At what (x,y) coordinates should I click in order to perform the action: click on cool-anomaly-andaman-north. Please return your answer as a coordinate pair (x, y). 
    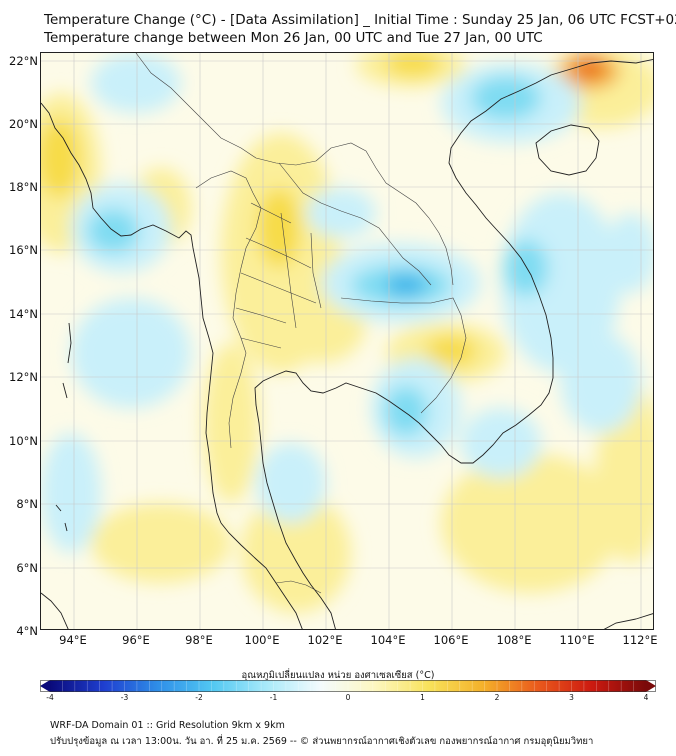
    Looking at the image, I should click on (131, 353).